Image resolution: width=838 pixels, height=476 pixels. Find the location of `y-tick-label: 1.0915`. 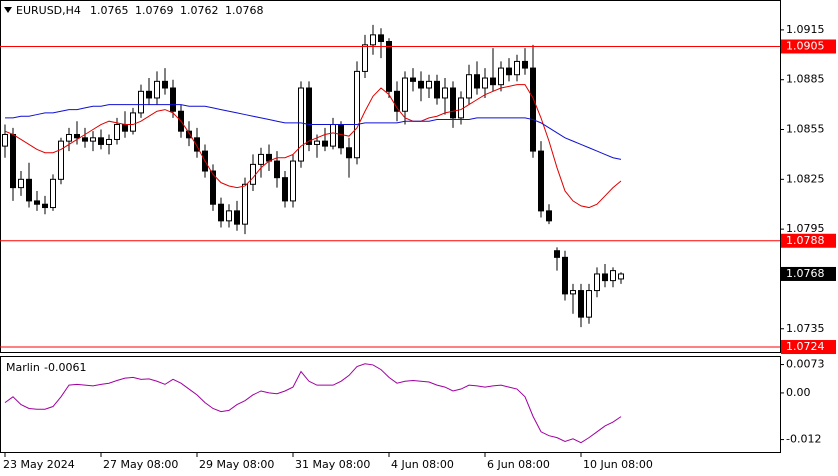

y-tick-label: 1.0915 is located at coordinates (805, 29).